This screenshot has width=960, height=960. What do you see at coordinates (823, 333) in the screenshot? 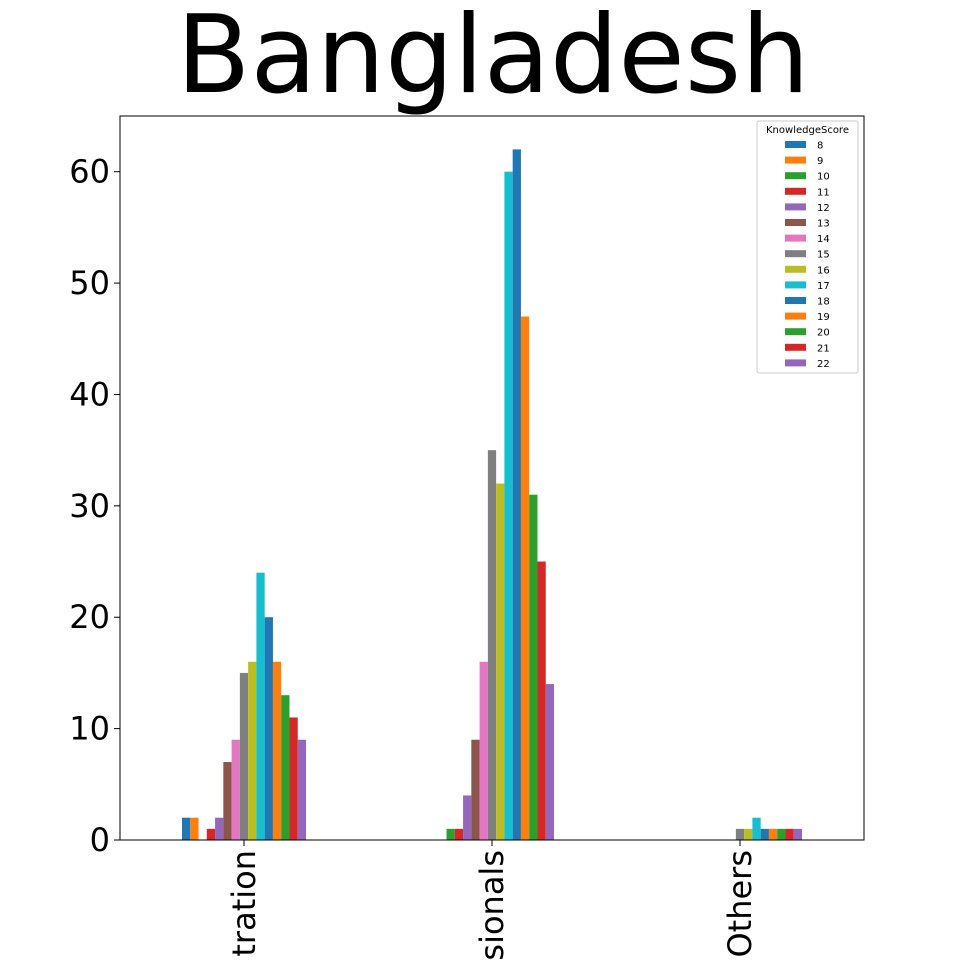
I see `legend-label: 20` at bounding box center [823, 333].